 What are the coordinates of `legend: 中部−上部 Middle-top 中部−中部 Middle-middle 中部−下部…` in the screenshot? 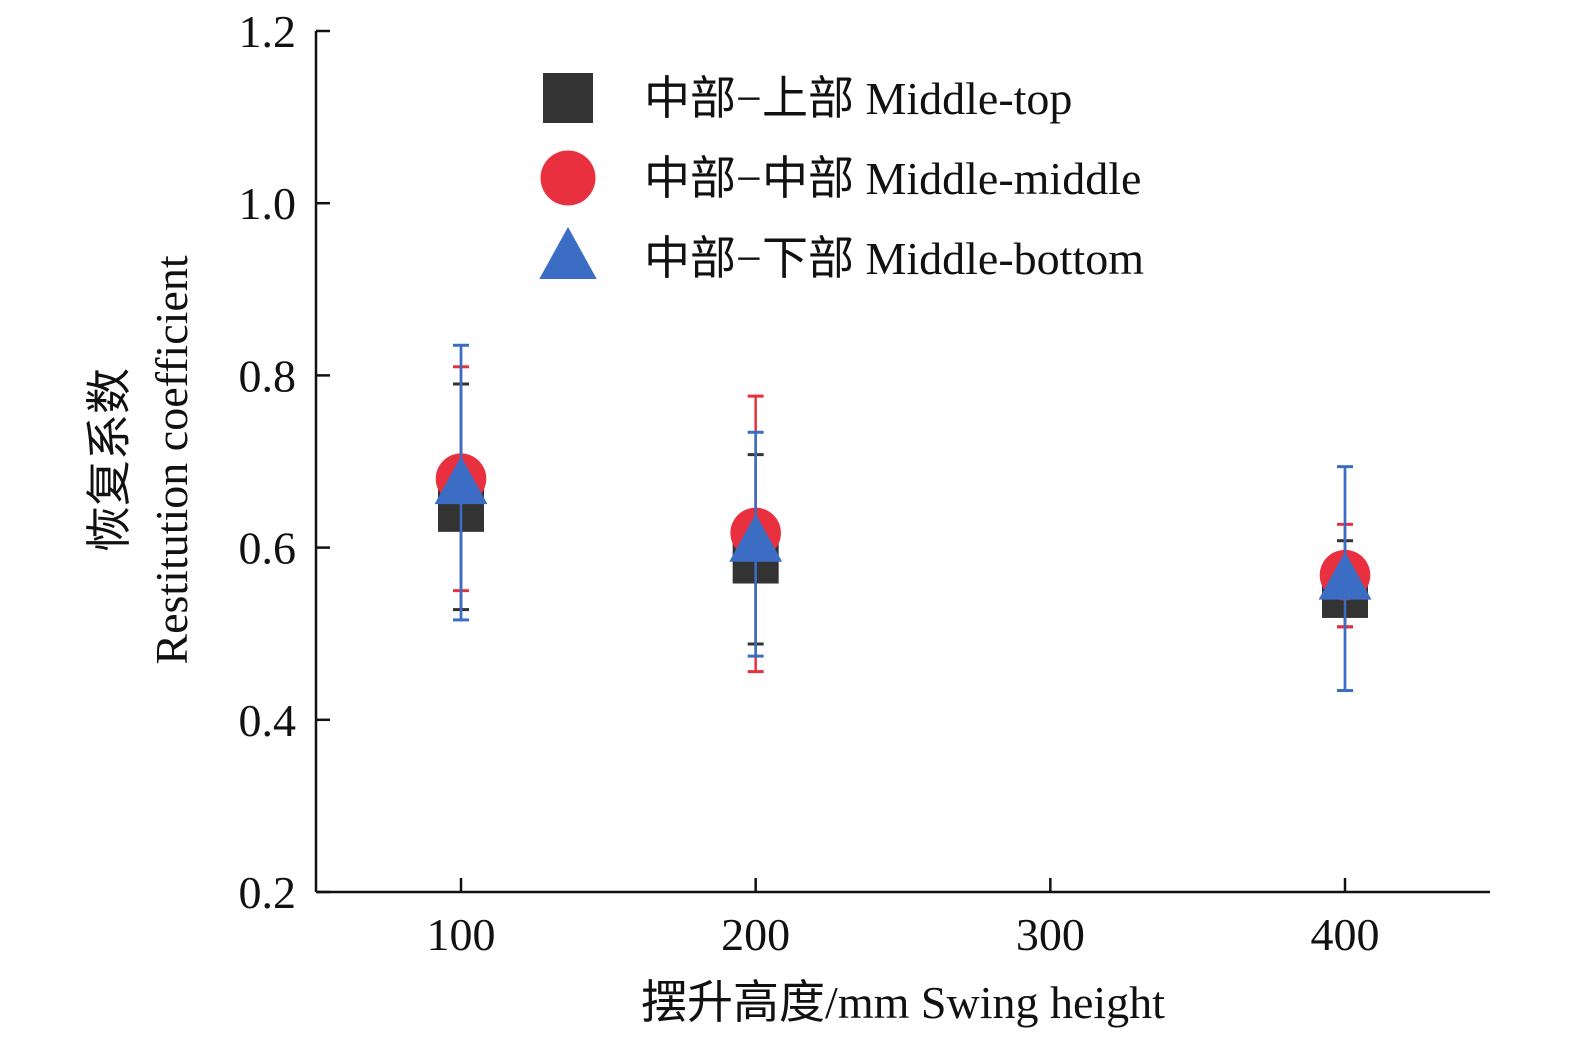 It's located at (841, 178).